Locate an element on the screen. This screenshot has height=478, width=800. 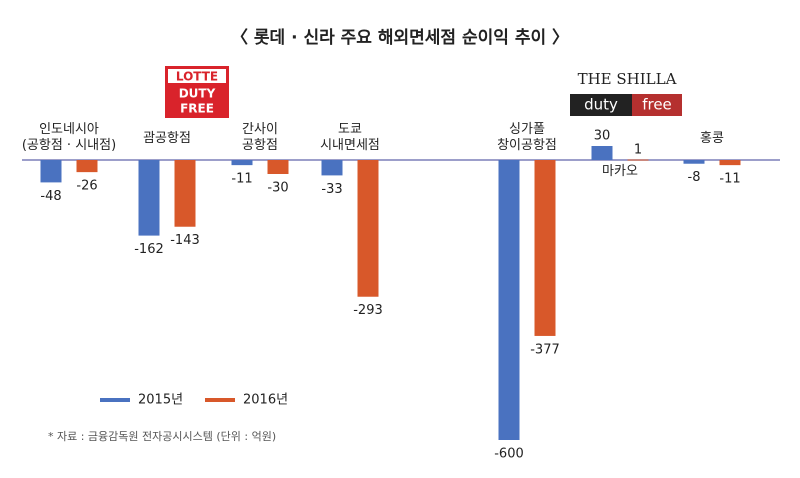
value-label: -143 is located at coordinates (185, 240).